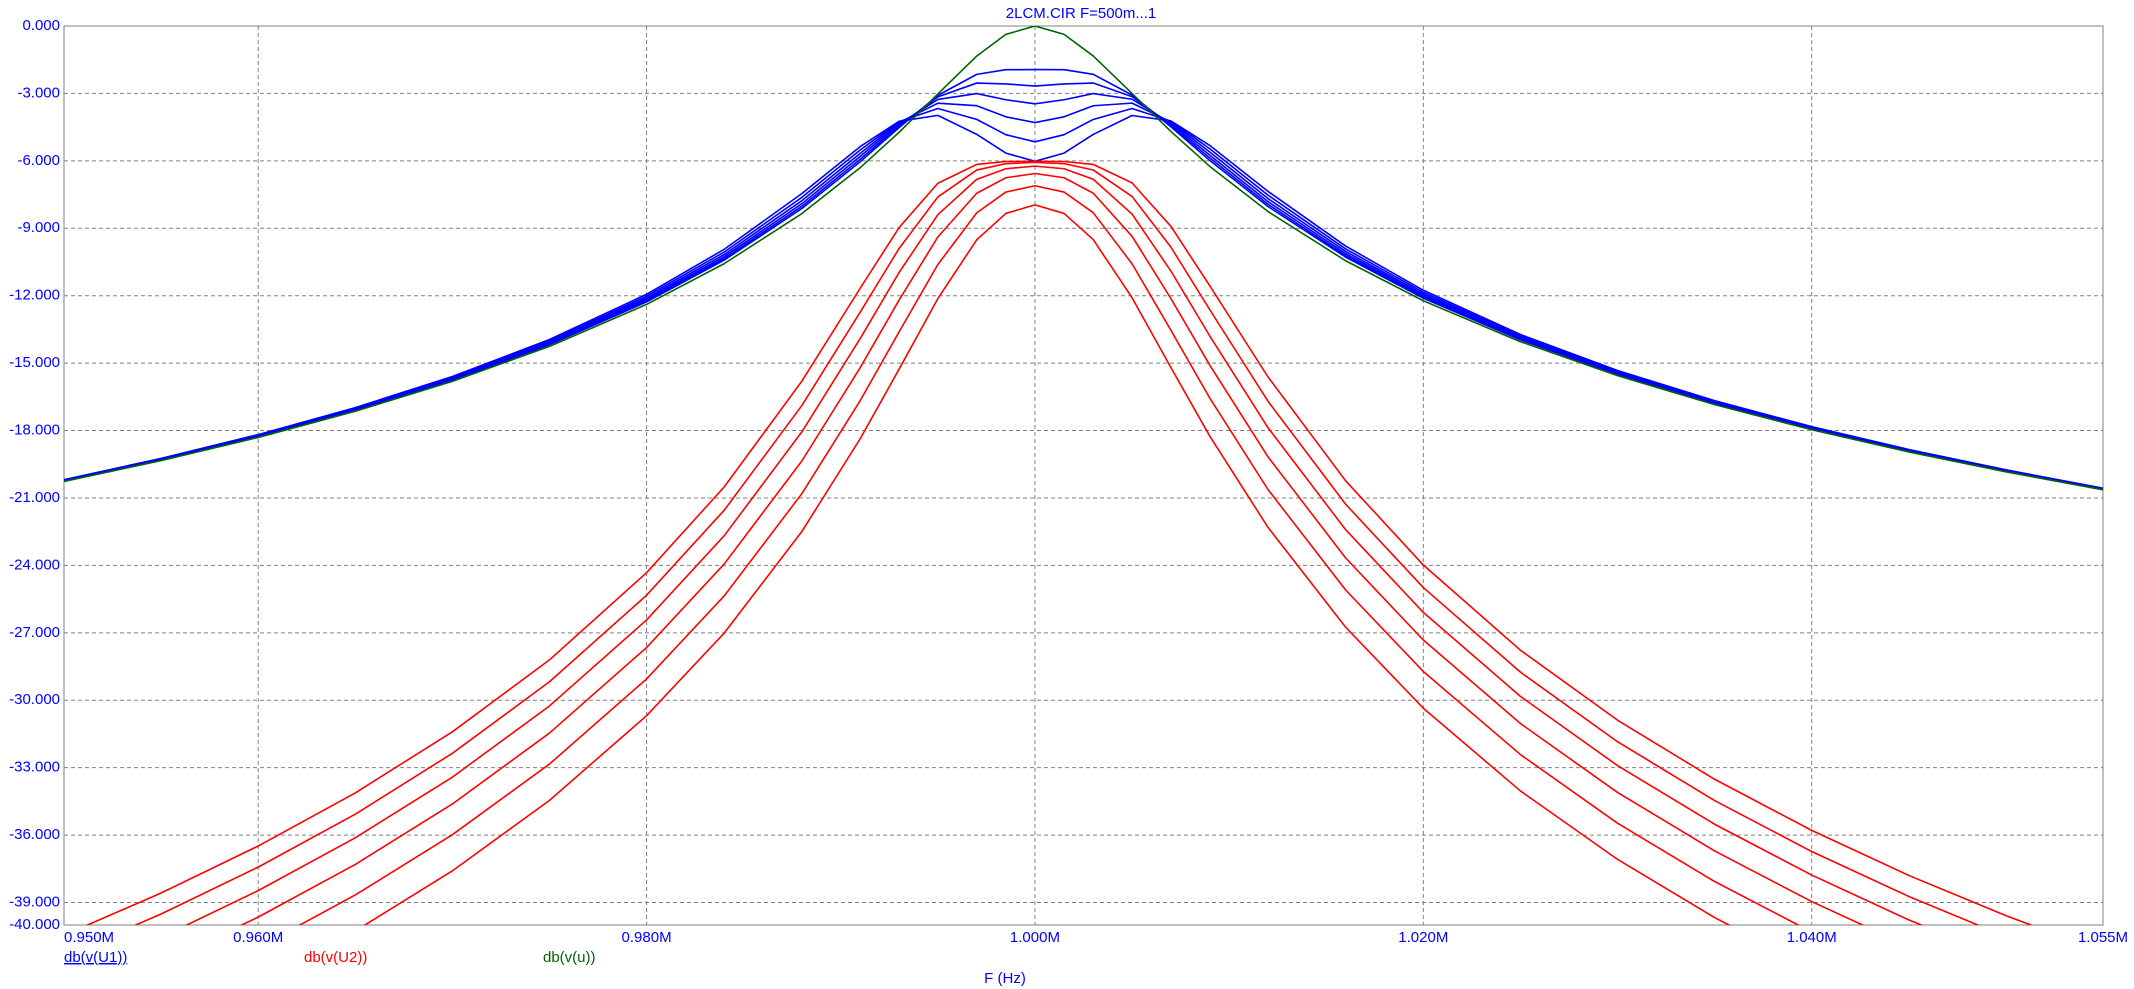 This screenshot has height=989, width=2134. I want to click on x-tick-label: 1.040M, so click(1812, 937).